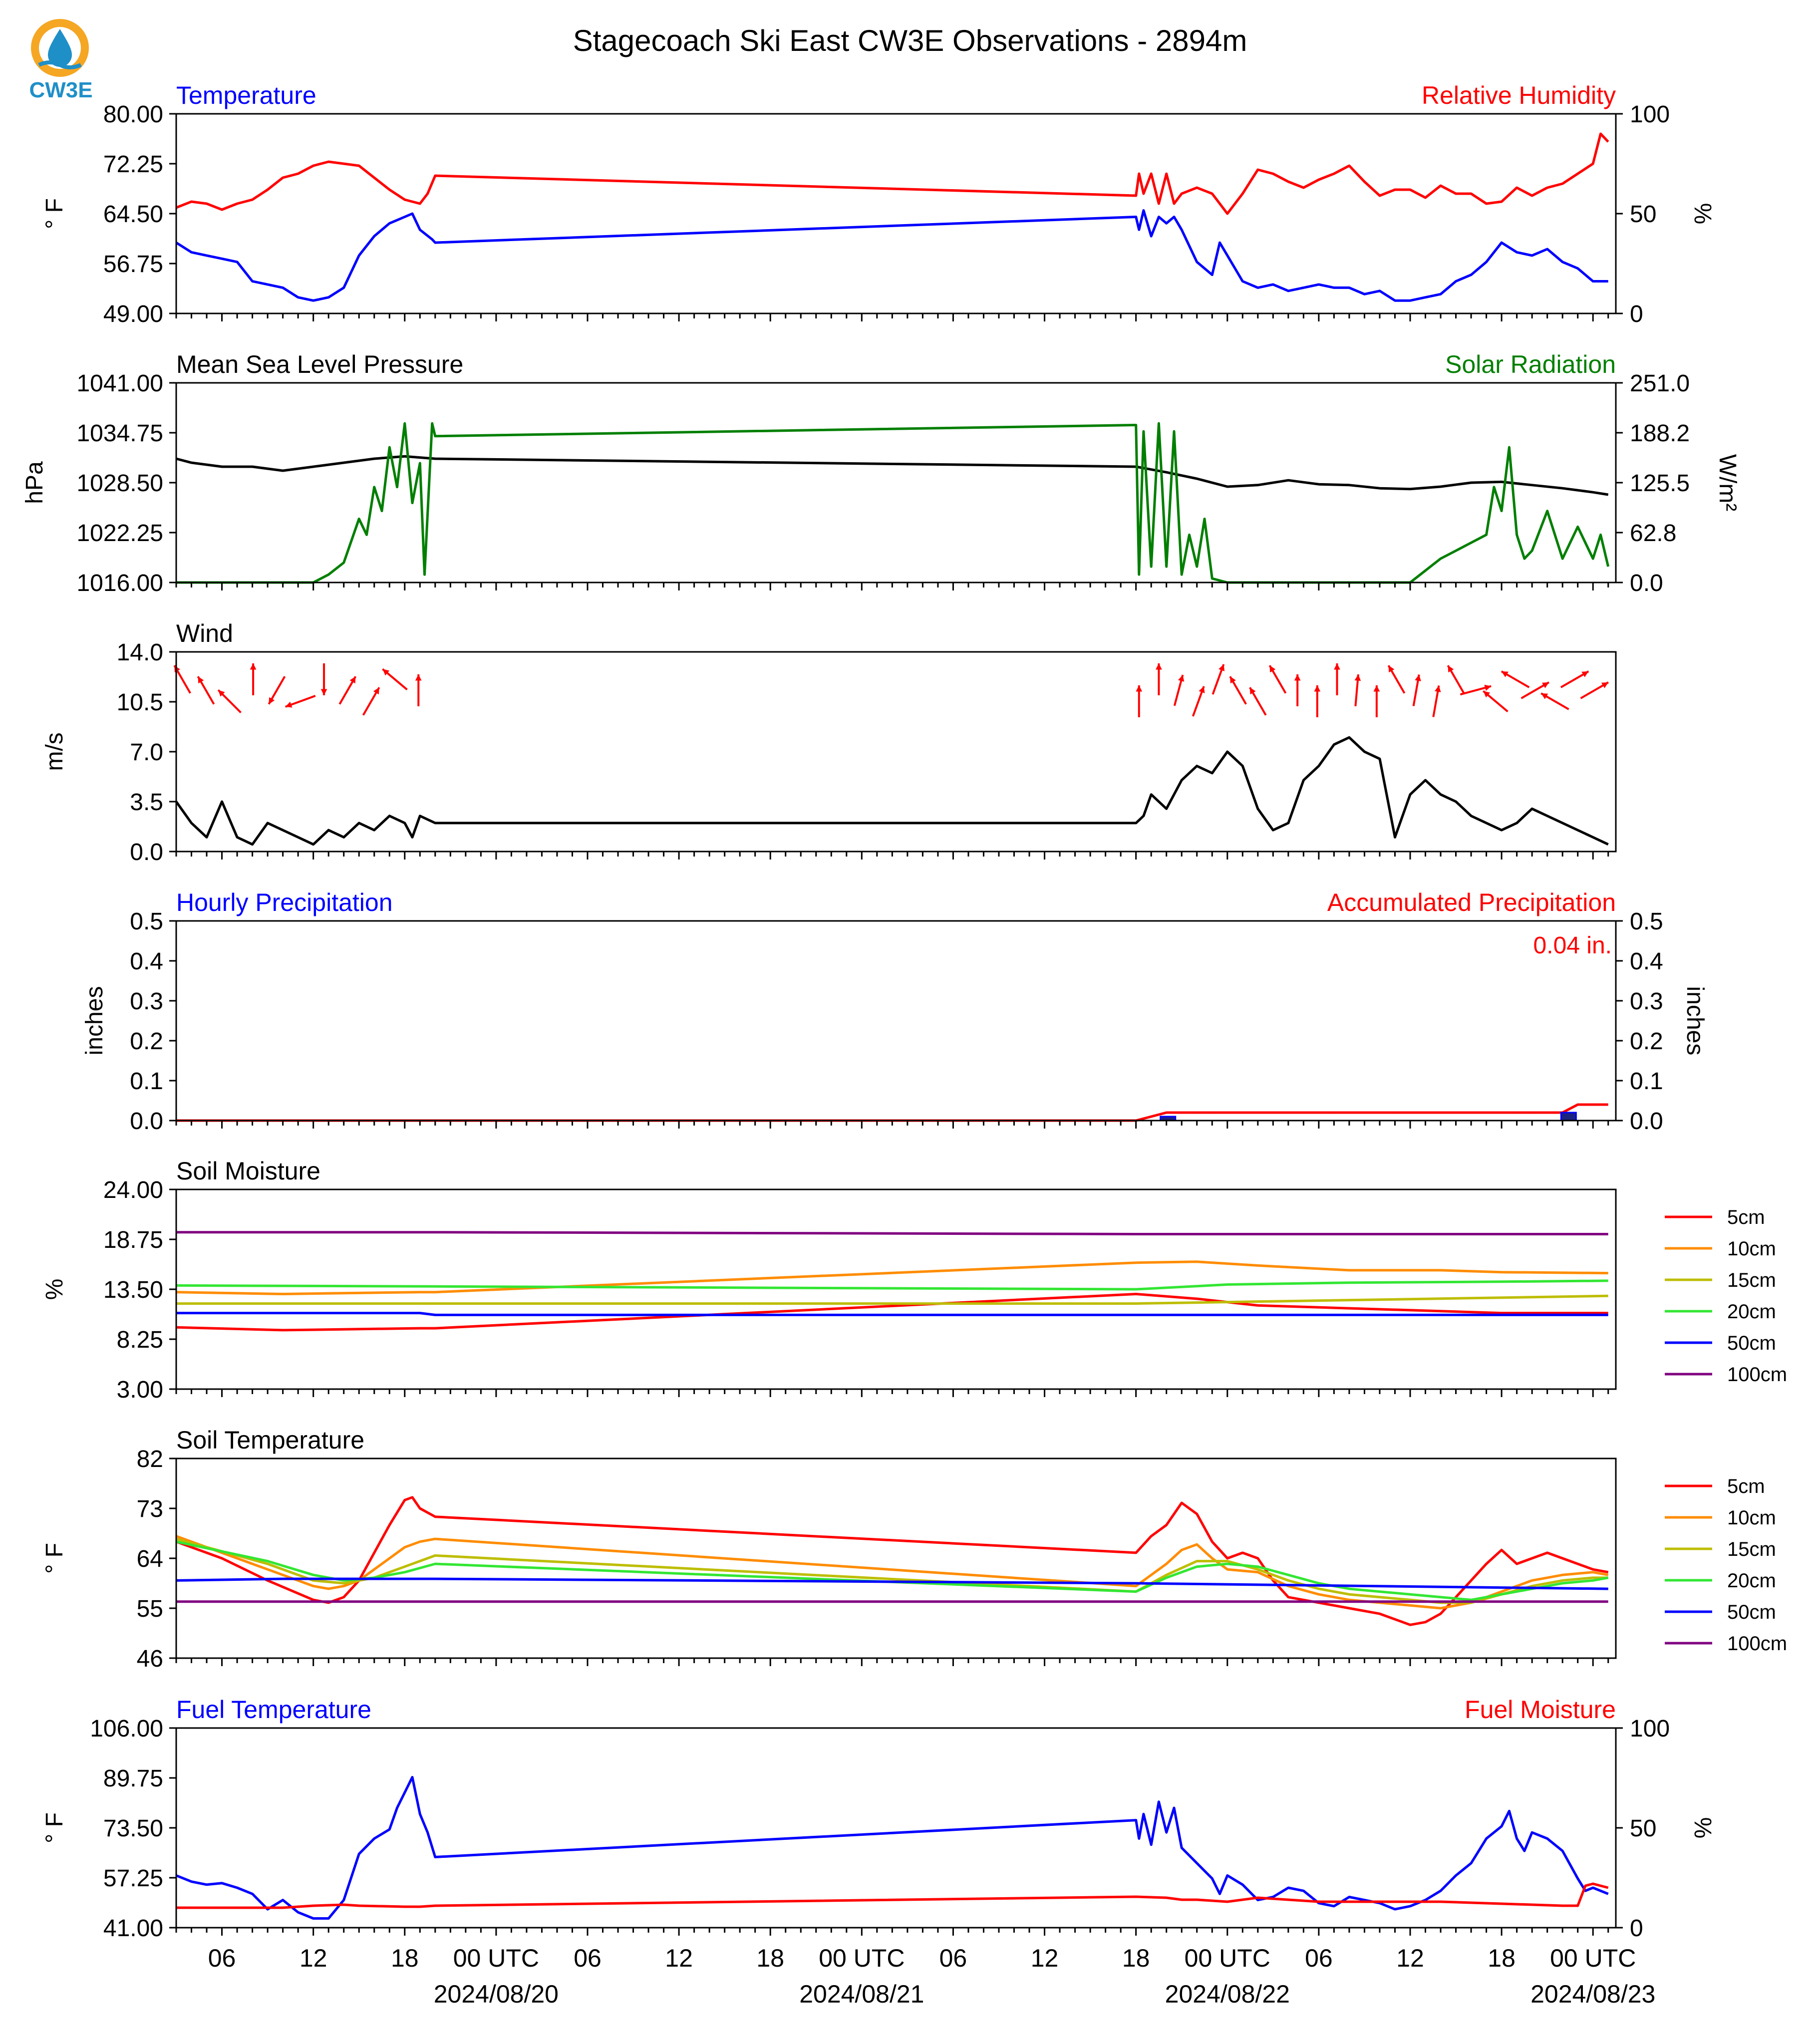 This screenshot has width=1820, height=2028. I want to click on y-right-axis-label: inches, so click(1695, 1021).